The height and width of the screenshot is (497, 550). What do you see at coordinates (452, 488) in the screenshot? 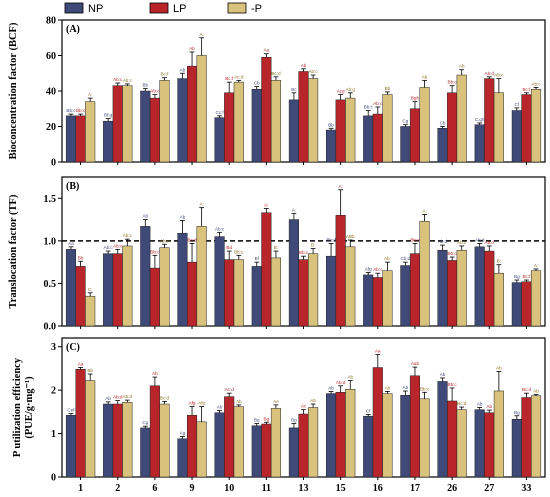
I see `x-tick-label: 26` at bounding box center [452, 488].